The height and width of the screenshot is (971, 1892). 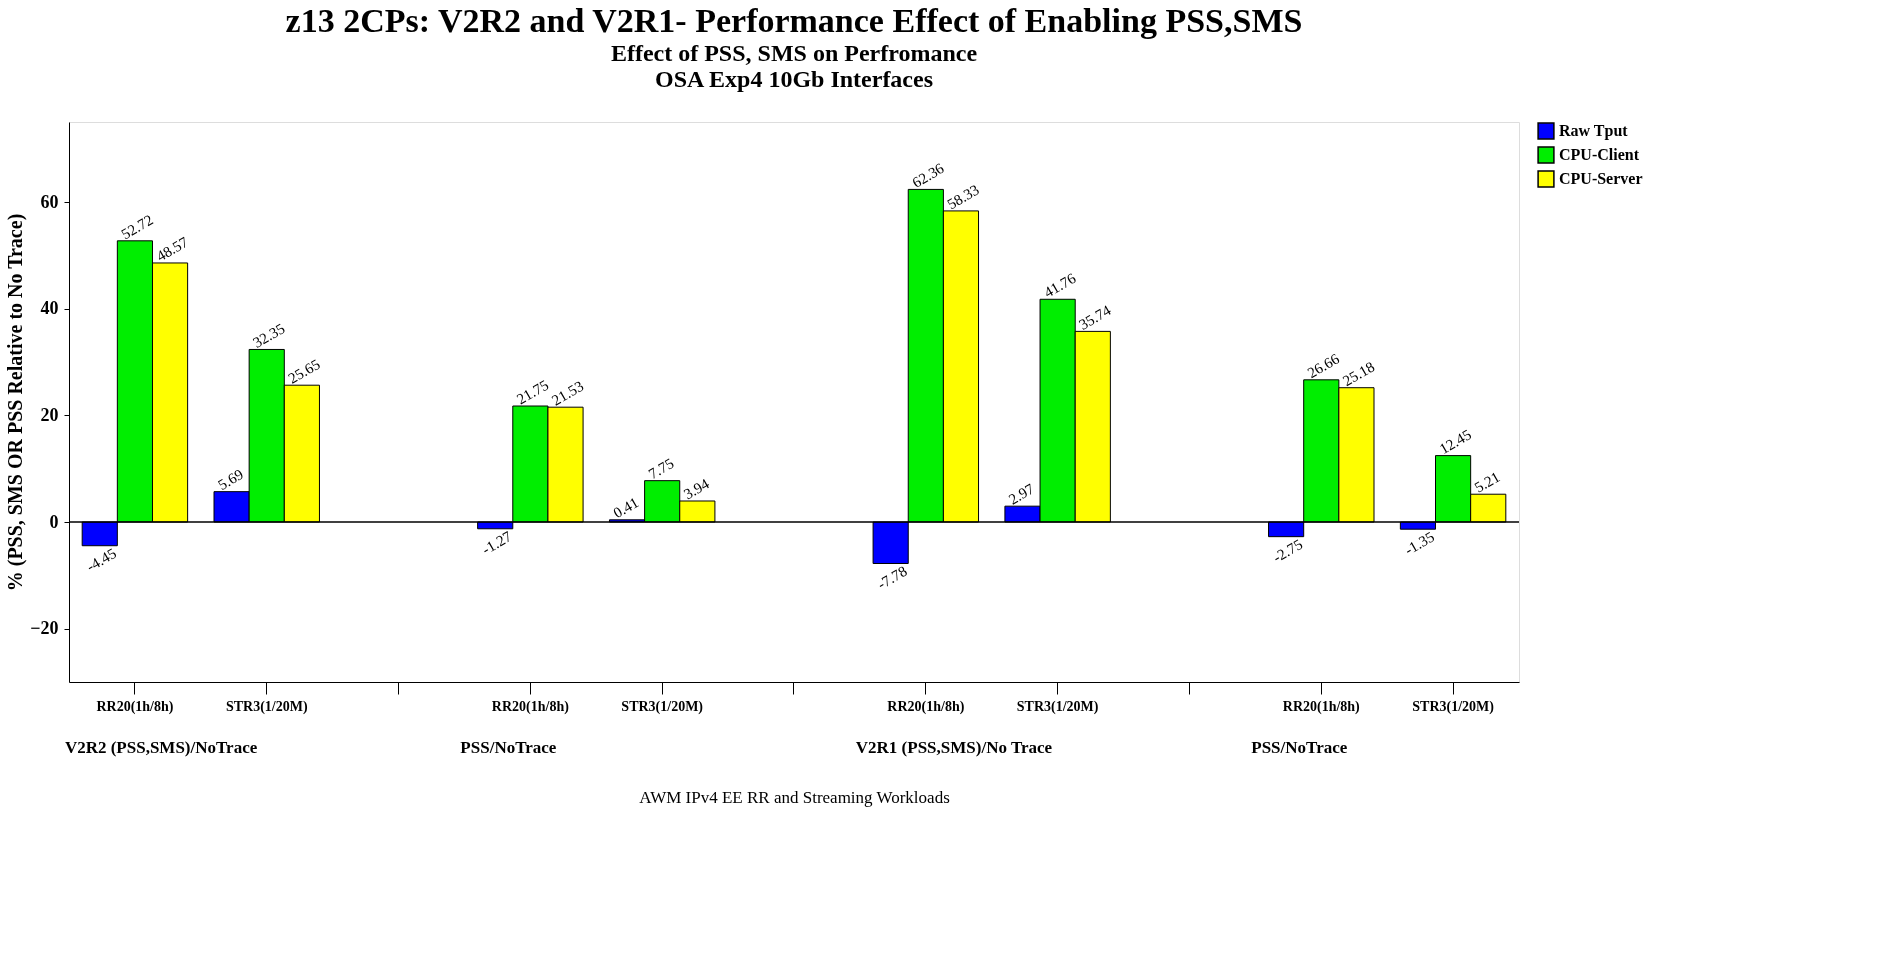 I want to click on chart-title: z13 2CPs: V2R2 and V2R1- Performance Effect of Enabling PSS,SMS, so click(x=794, y=20).